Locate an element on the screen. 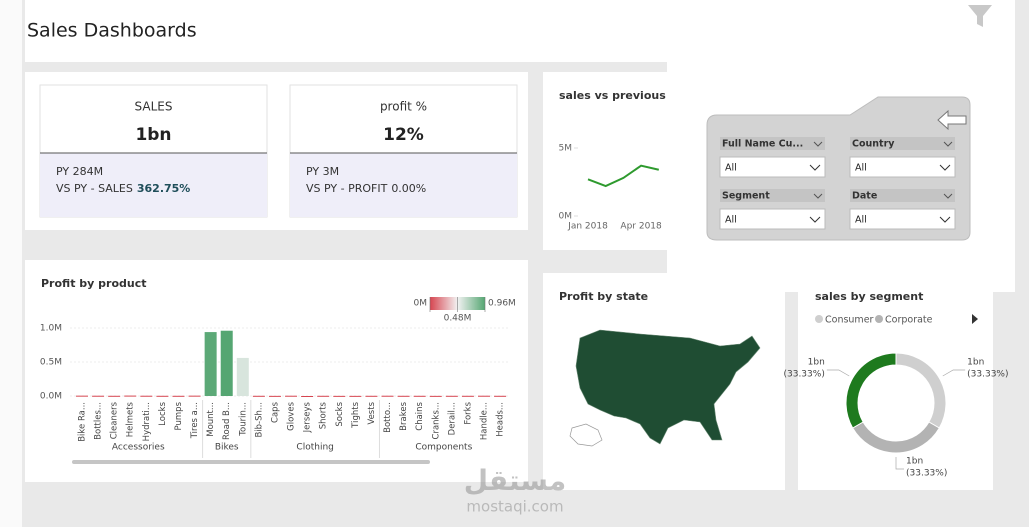 This screenshot has height=527, width=1029. card-title: profit % is located at coordinates (403, 107).